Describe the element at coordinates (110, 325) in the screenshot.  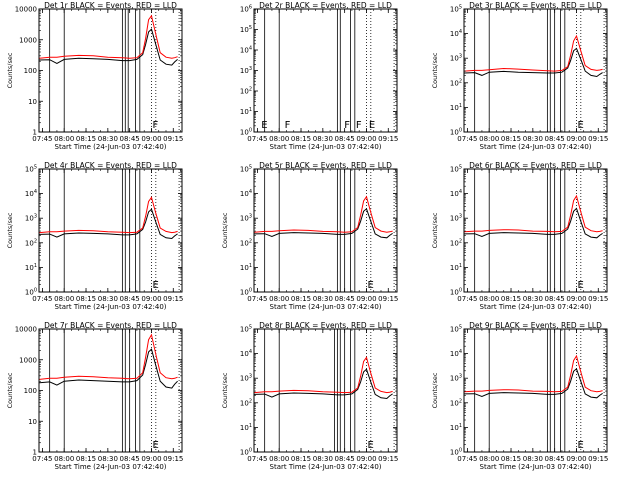
I see `panel-title: Det 7r BLACK = Events, RED = LLD` at that location.